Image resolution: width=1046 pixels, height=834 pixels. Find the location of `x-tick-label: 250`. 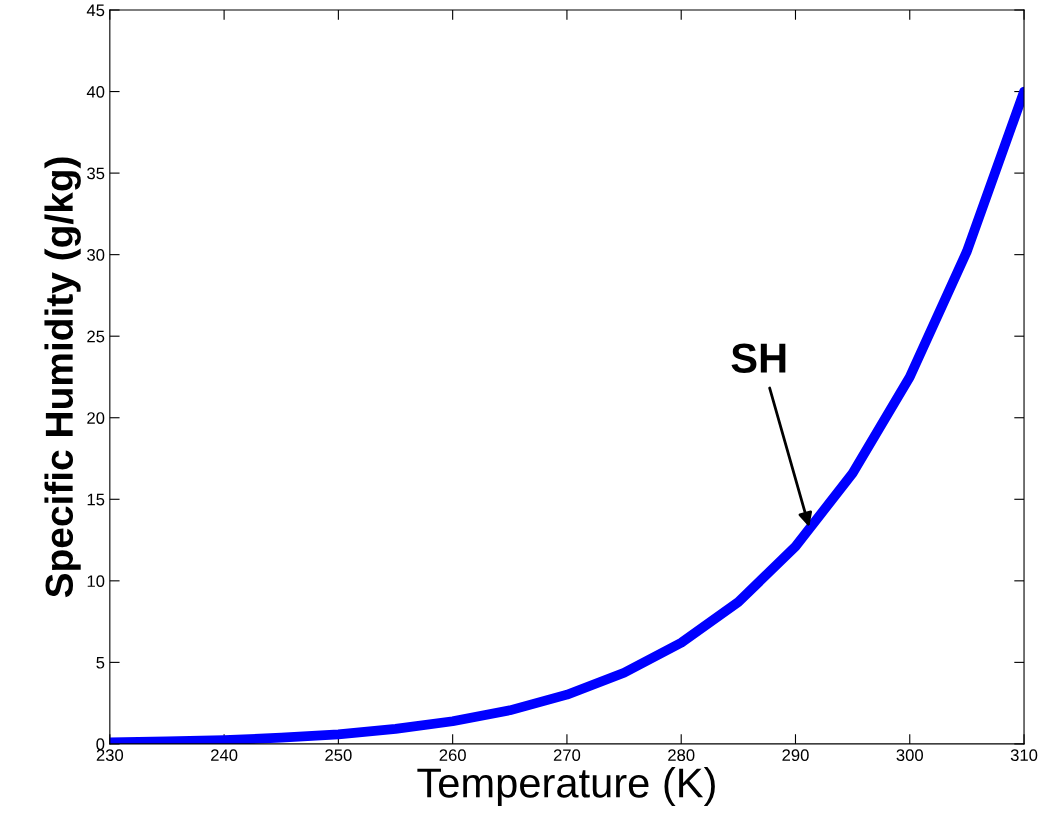

x-tick-label: 250 is located at coordinates (338, 755).